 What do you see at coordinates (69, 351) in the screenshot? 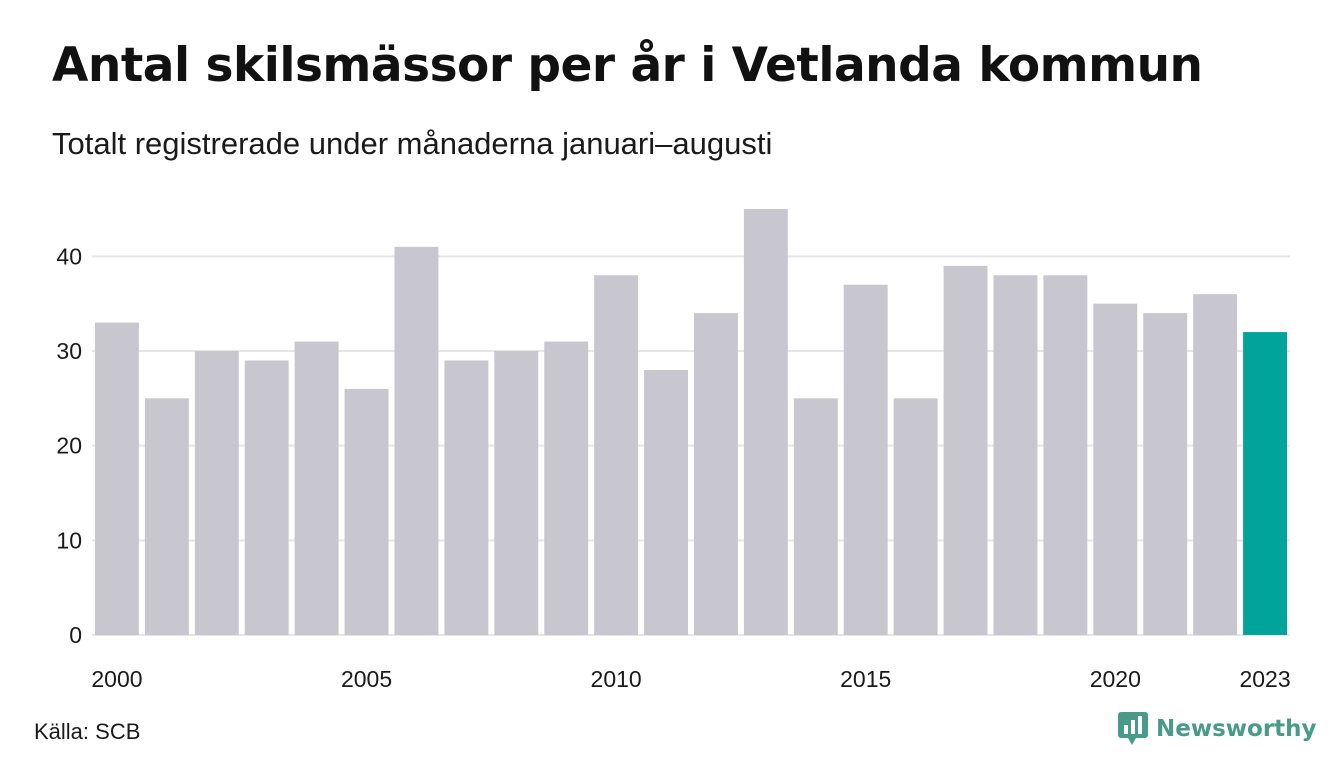
I see `y-tick-label: 30` at bounding box center [69, 351].